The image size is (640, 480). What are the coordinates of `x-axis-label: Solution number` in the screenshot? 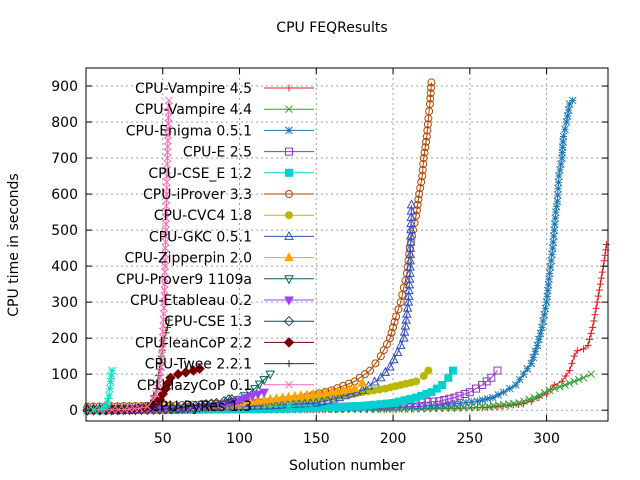 It's located at (347, 466).